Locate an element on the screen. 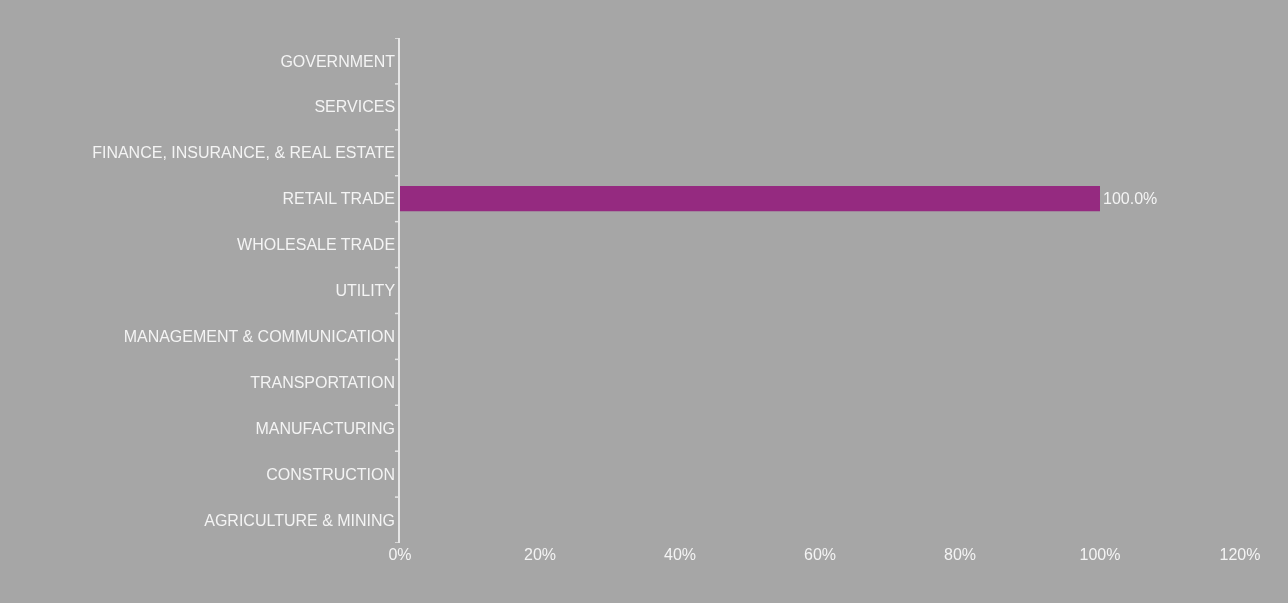 This screenshot has height=603, width=1288. x-tick-label: 100% is located at coordinates (1100, 554).